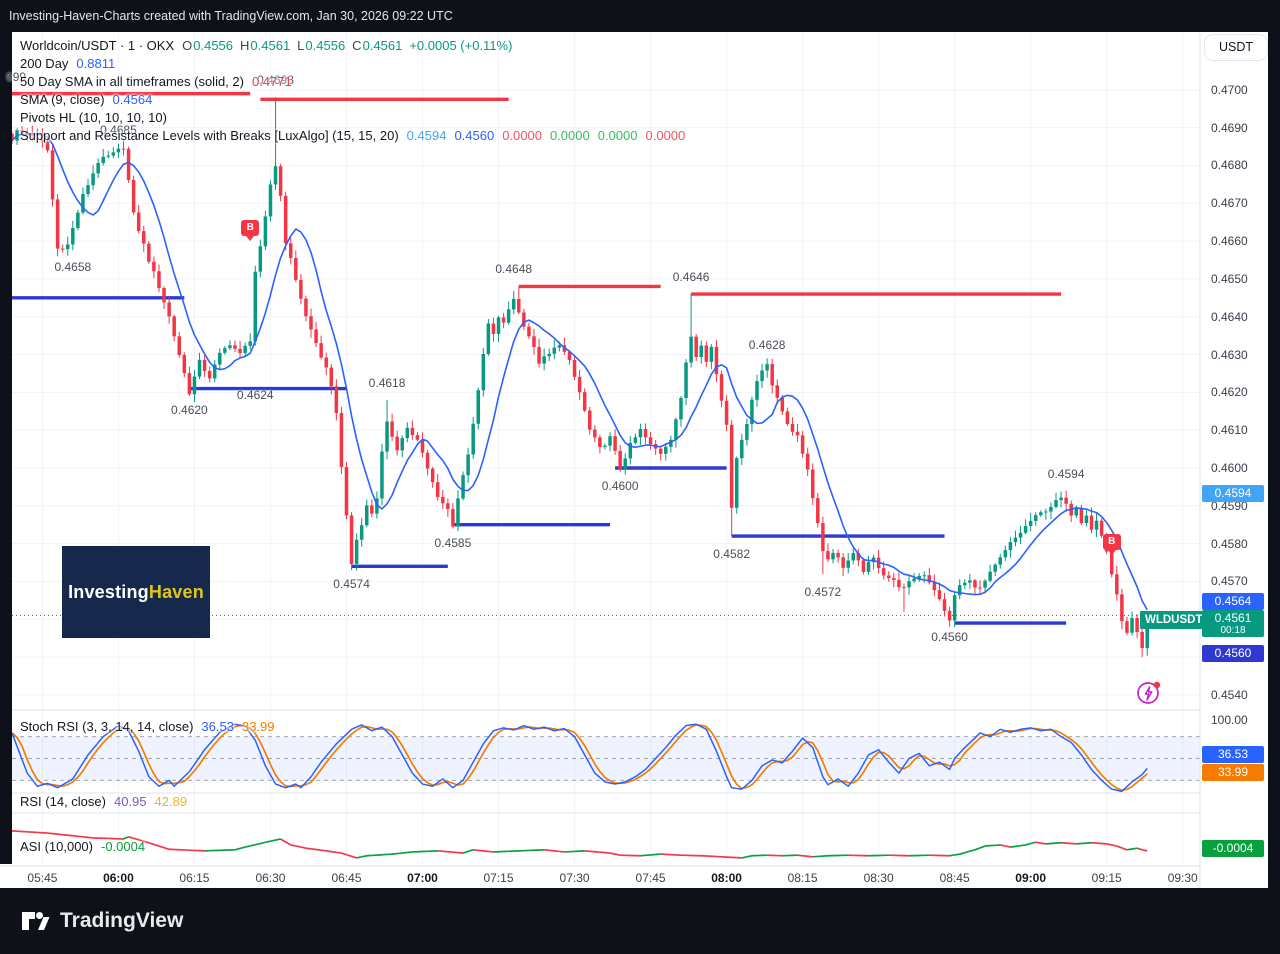  What do you see at coordinates (270, 878) in the screenshot?
I see `time-axis-tick: 06:30` at bounding box center [270, 878].